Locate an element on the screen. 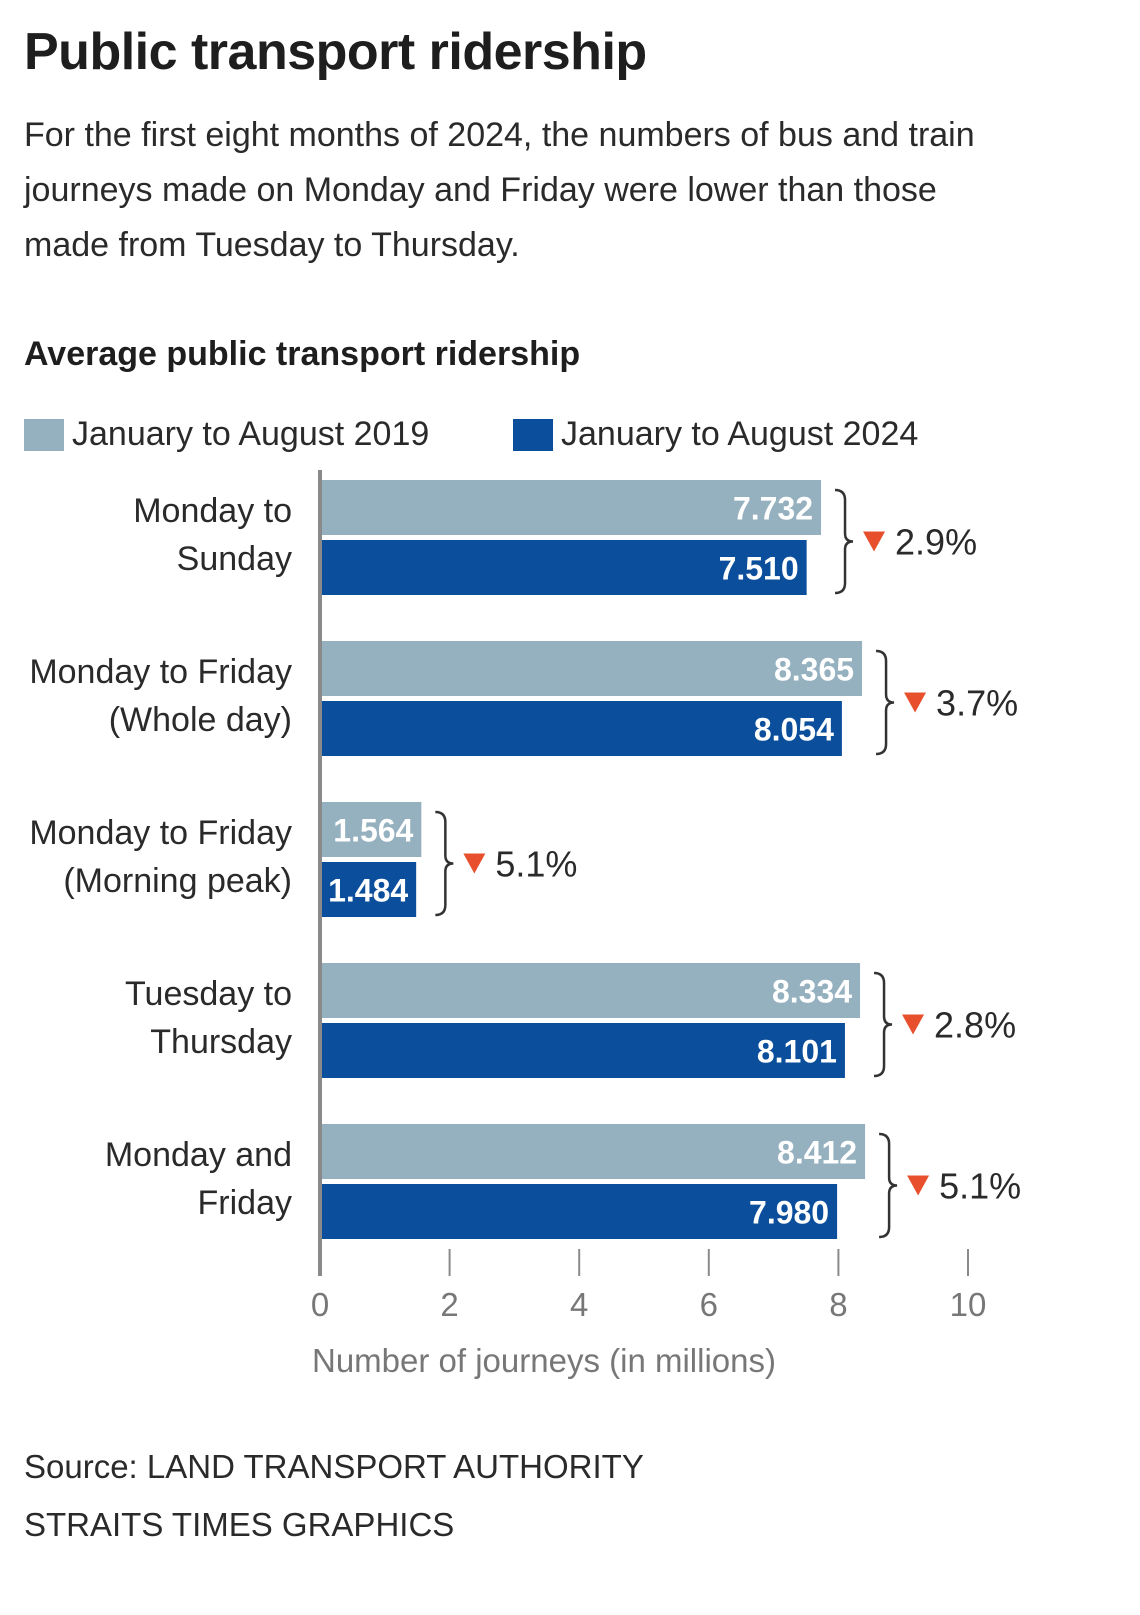 The image size is (1140, 1615). legend-swatch-2019 is located at coordinates (44, 434).